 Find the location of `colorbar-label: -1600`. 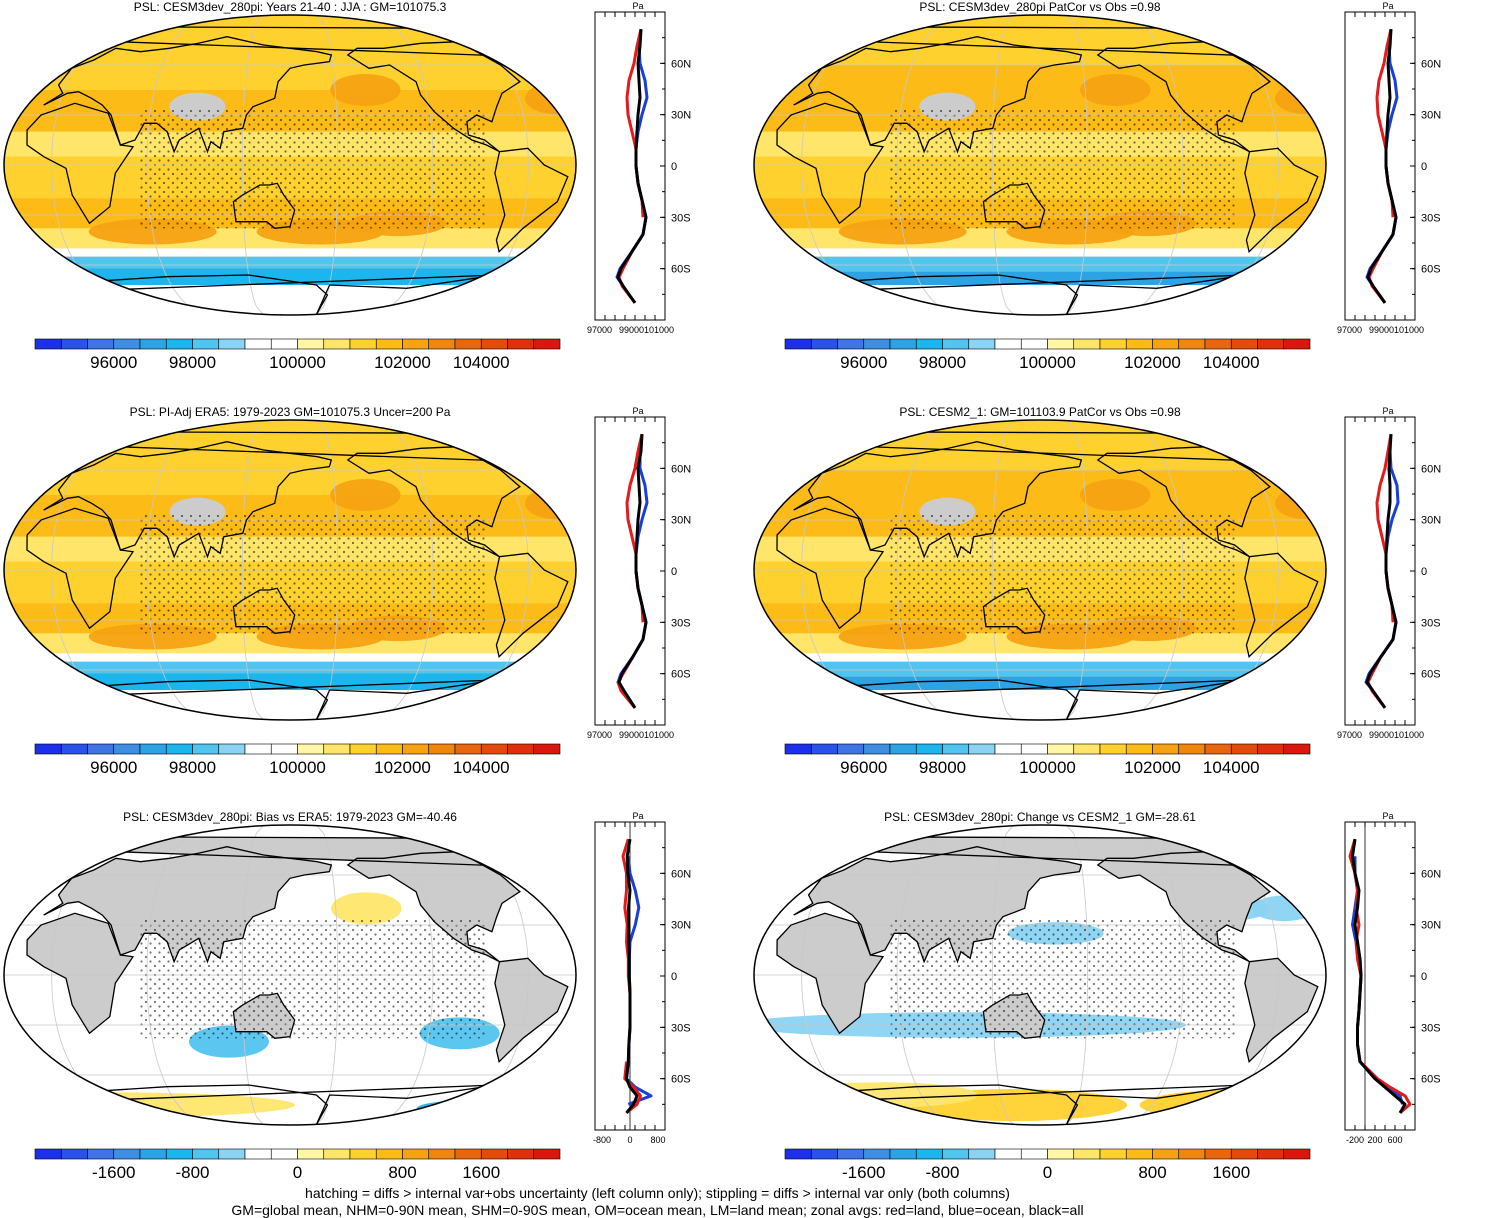

colorbar-label: -1600 is located at coordinates (113, 1172).